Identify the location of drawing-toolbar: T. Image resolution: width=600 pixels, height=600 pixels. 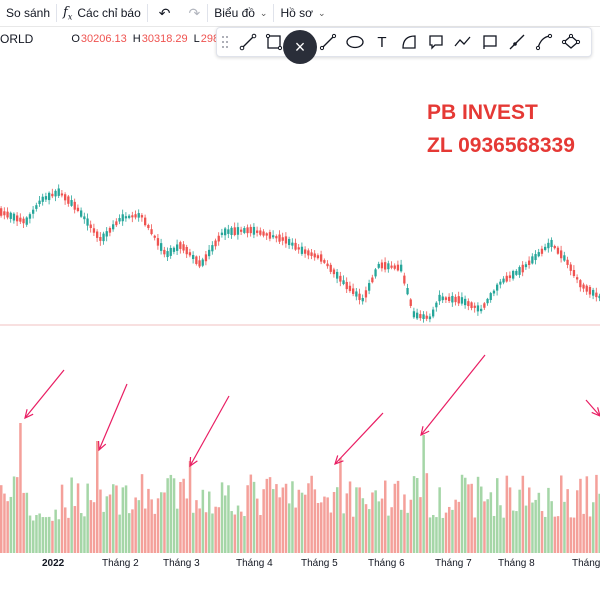
(404, 42).